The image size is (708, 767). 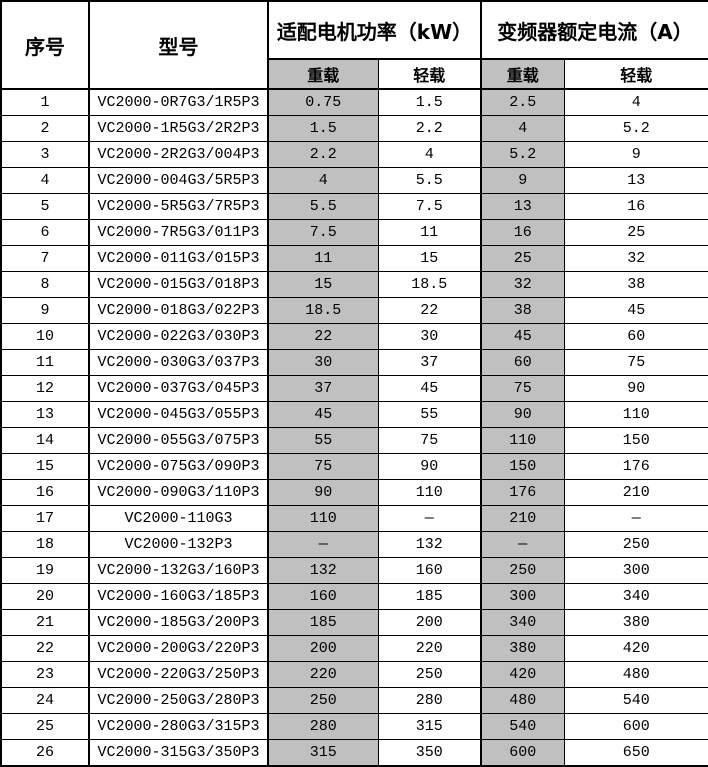 What do you see at coordinates (323, 726) in the screenshot?
I see `power-heavy-cell: 280` at bounding box center [323, 726].